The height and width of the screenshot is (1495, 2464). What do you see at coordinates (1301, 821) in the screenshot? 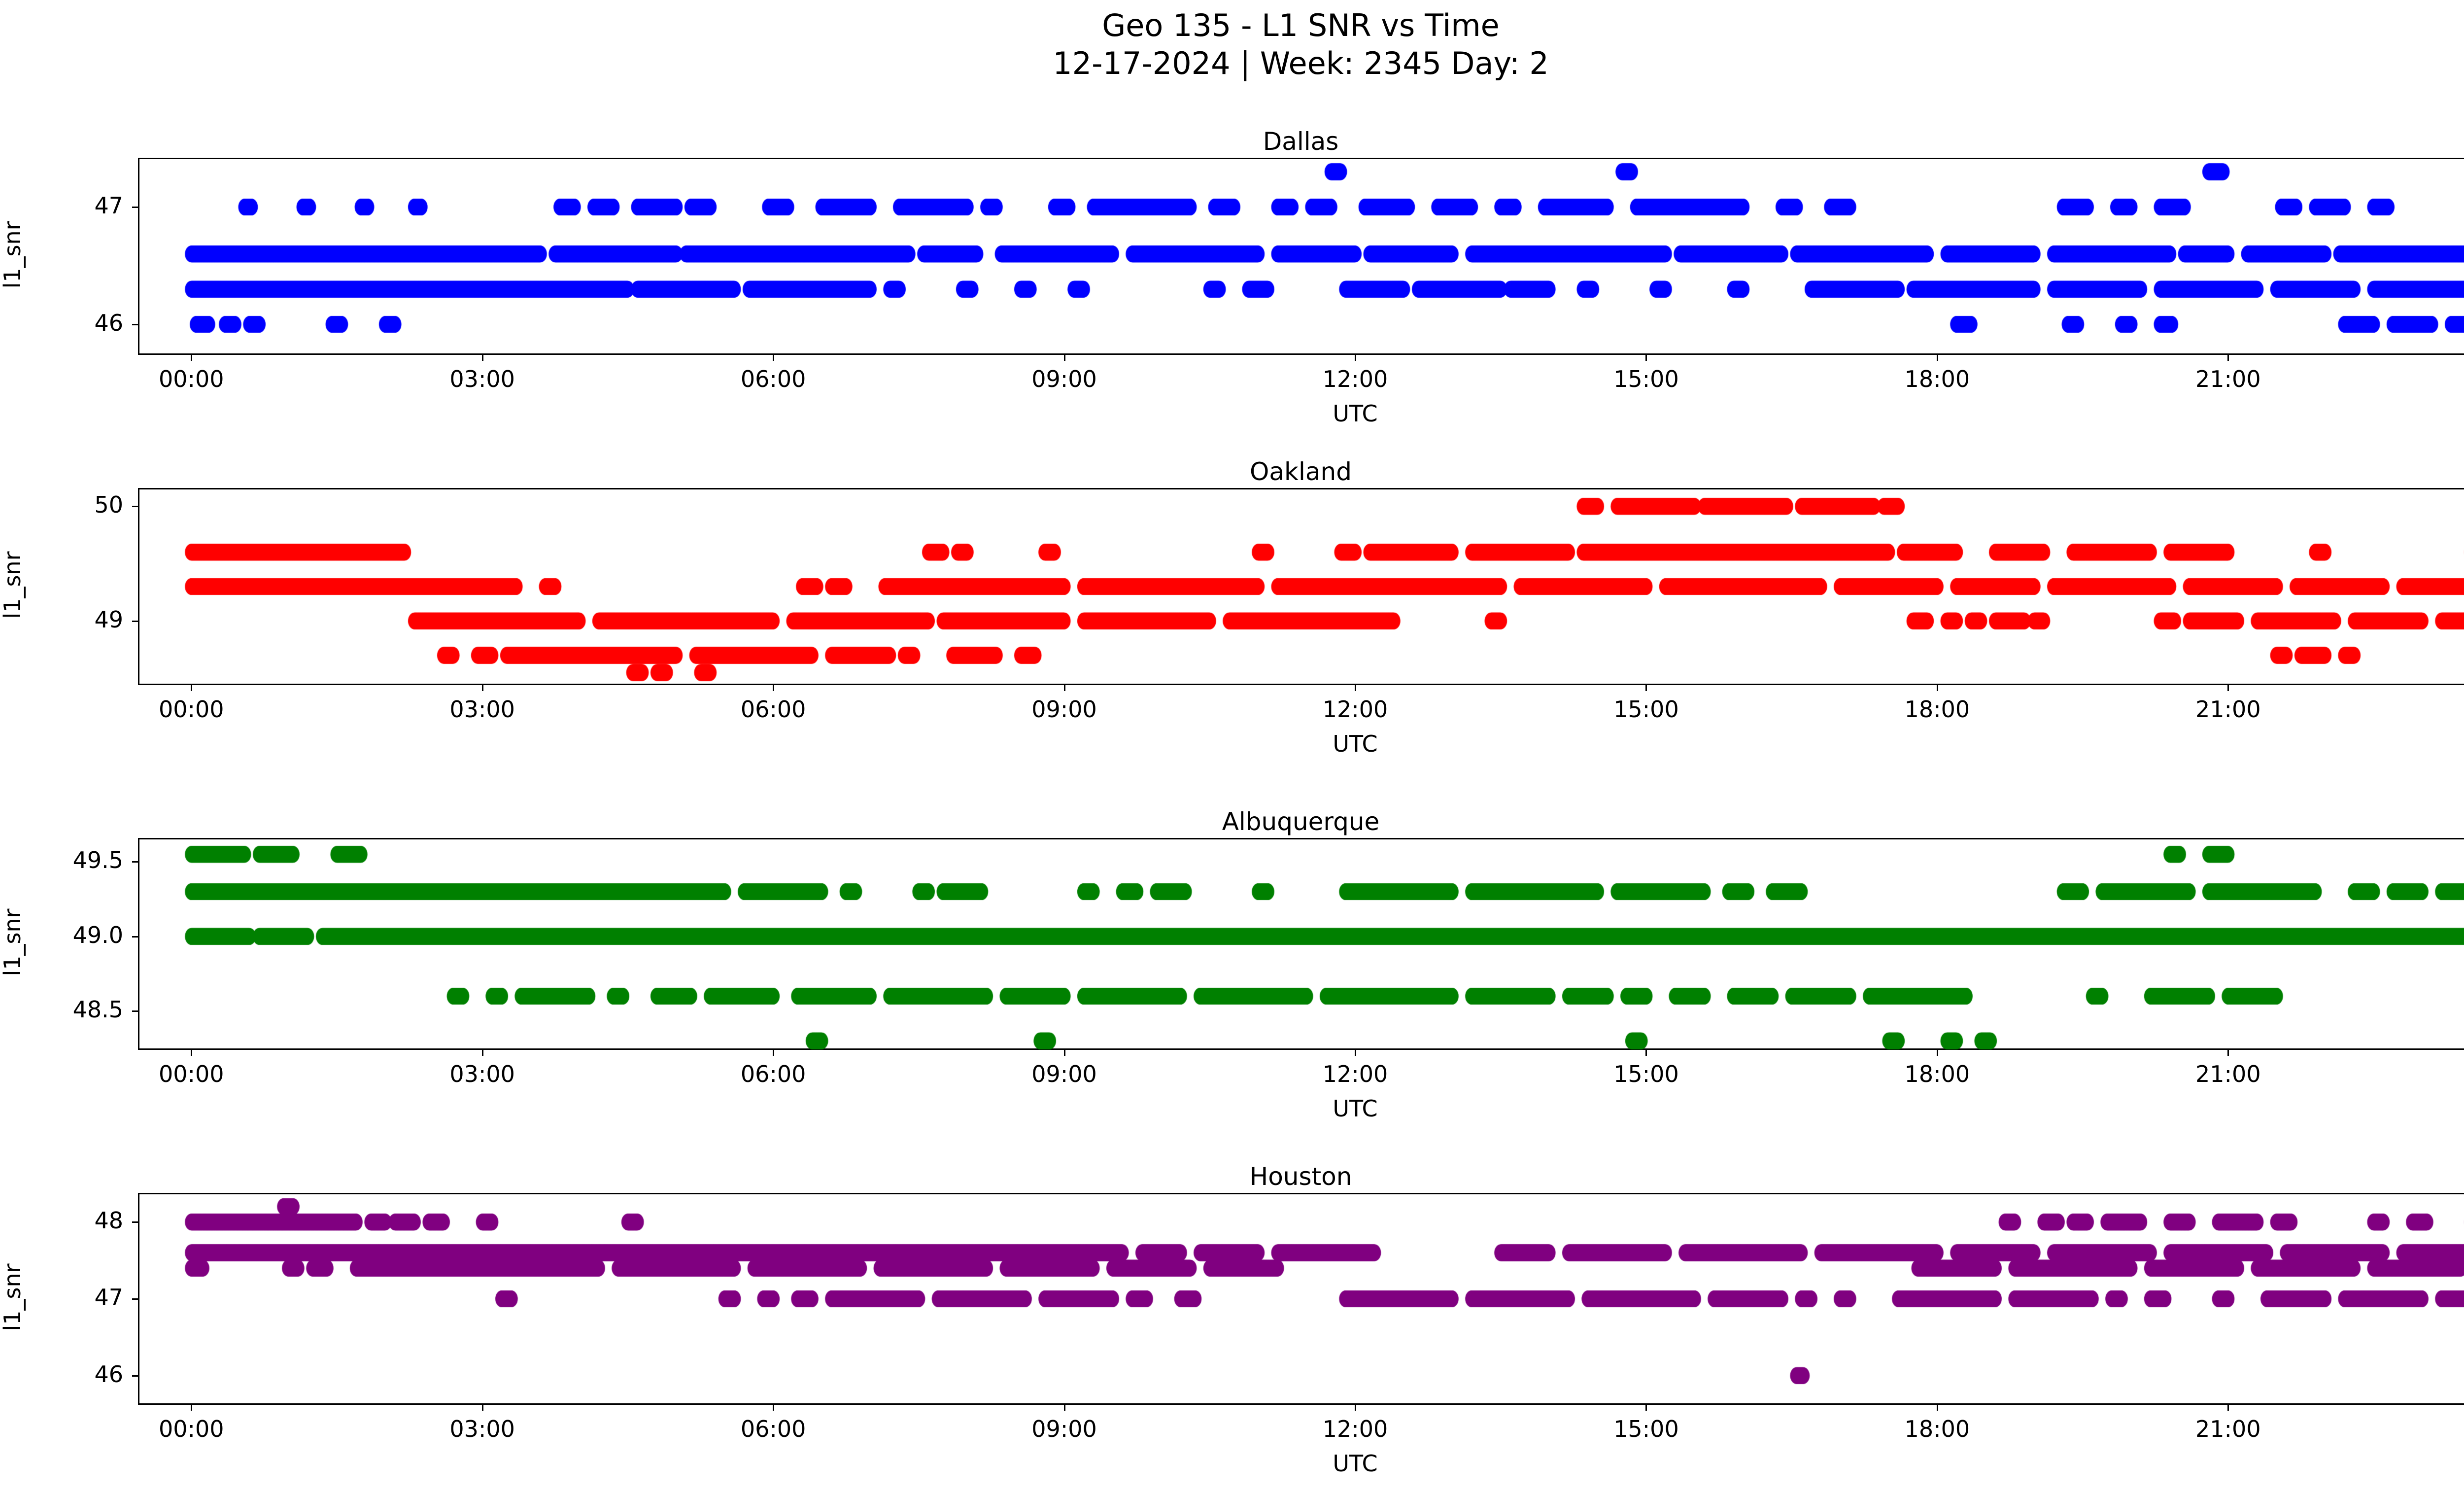
I see `subplot-title: Albuquerque` at bounding box center [1301, 821].